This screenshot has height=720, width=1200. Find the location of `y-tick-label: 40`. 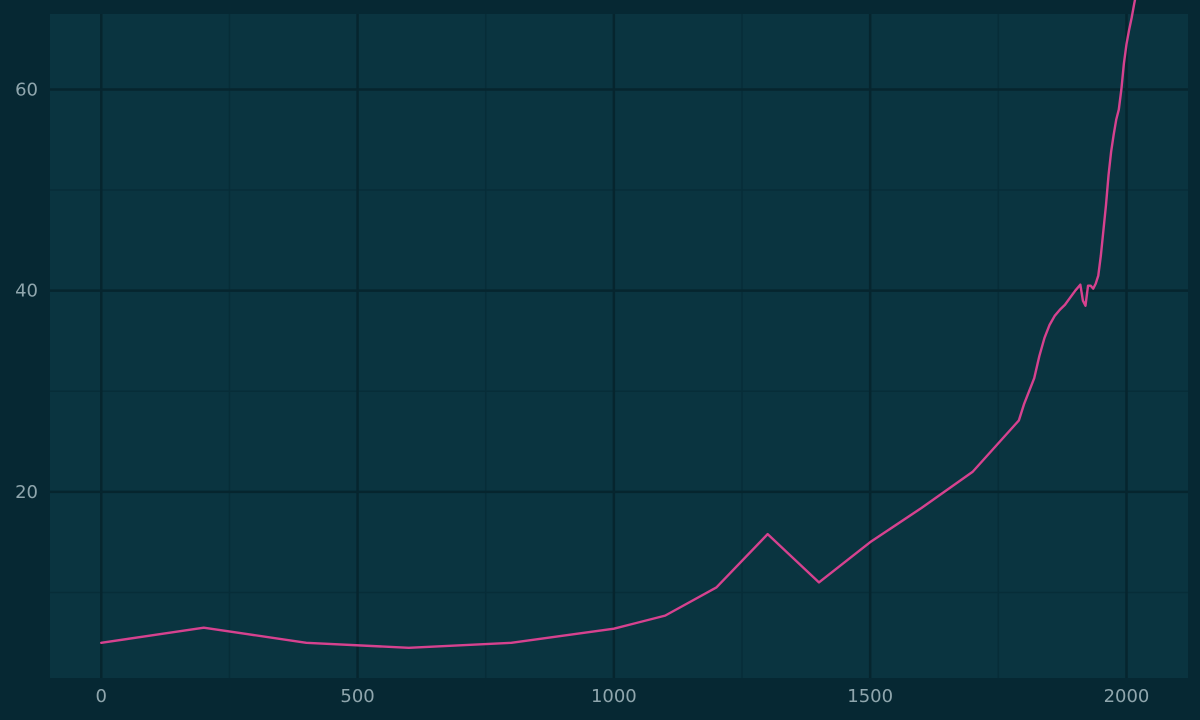

y-tick-label: 40 is located at coordinates (26, 291).